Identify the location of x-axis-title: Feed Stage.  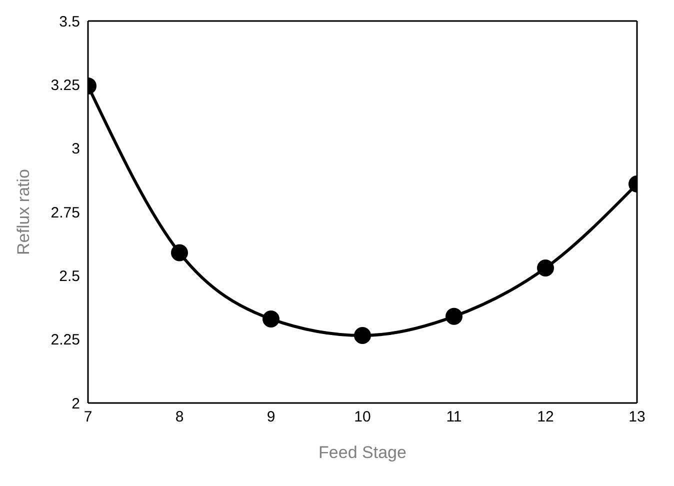
(362, 452).